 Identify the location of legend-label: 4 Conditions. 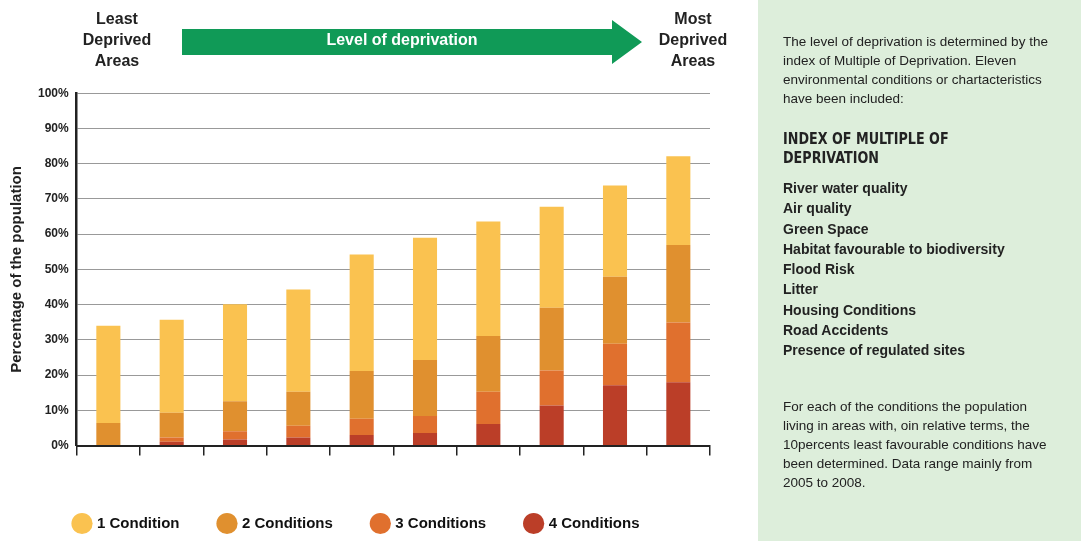
(594, 522).